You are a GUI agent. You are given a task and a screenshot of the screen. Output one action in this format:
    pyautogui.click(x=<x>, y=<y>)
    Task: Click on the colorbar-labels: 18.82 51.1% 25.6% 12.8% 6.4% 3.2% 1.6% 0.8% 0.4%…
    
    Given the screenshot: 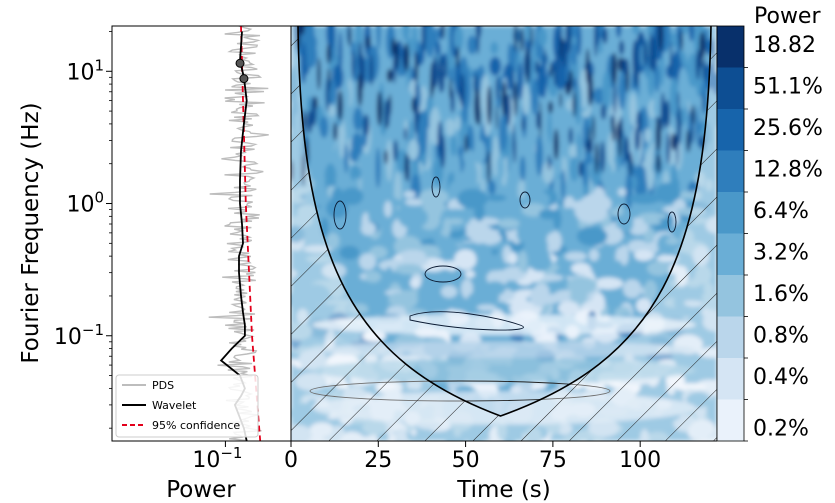 What is the action you would take?
    pyautogui.click(x=783, y=237)
    